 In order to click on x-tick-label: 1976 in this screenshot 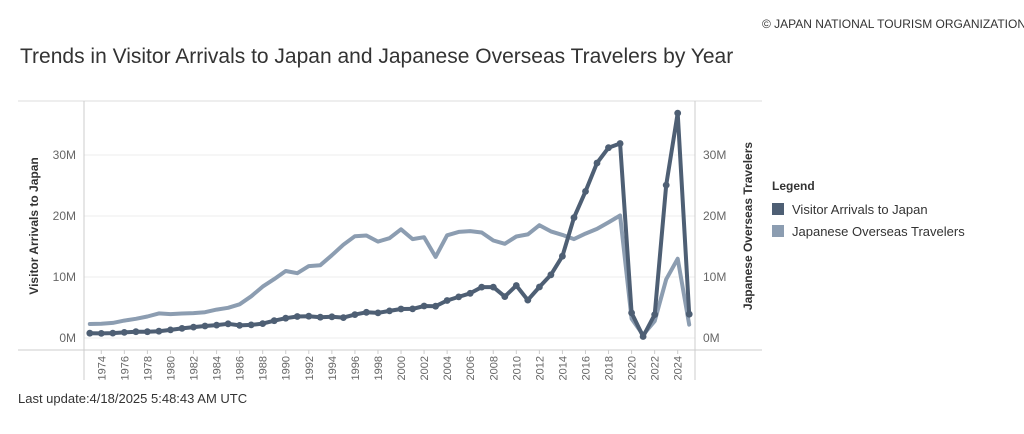, I will do `click(125, 368)`.